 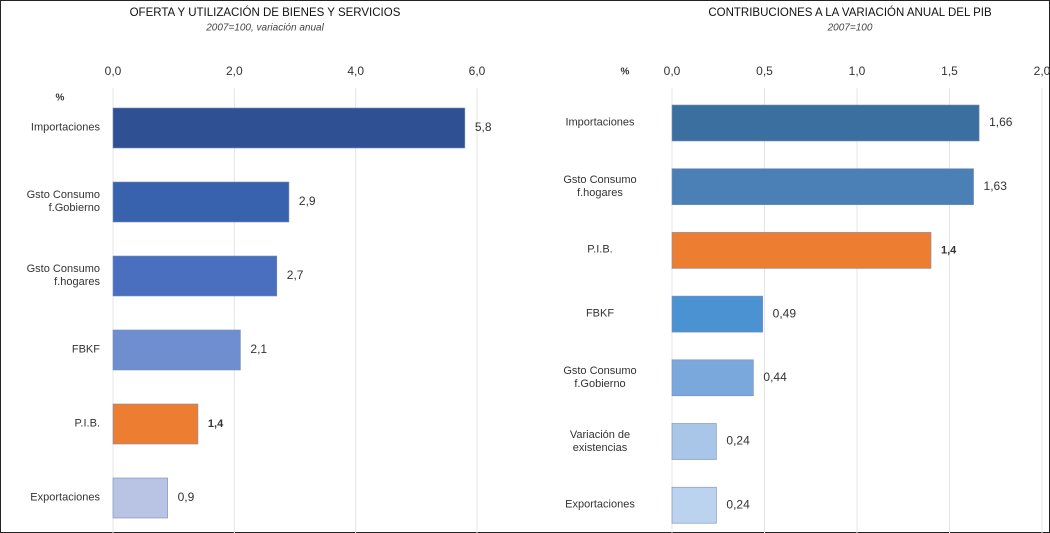 I want to click on category-label: Variación de existencias, so click(x=600, y=441).